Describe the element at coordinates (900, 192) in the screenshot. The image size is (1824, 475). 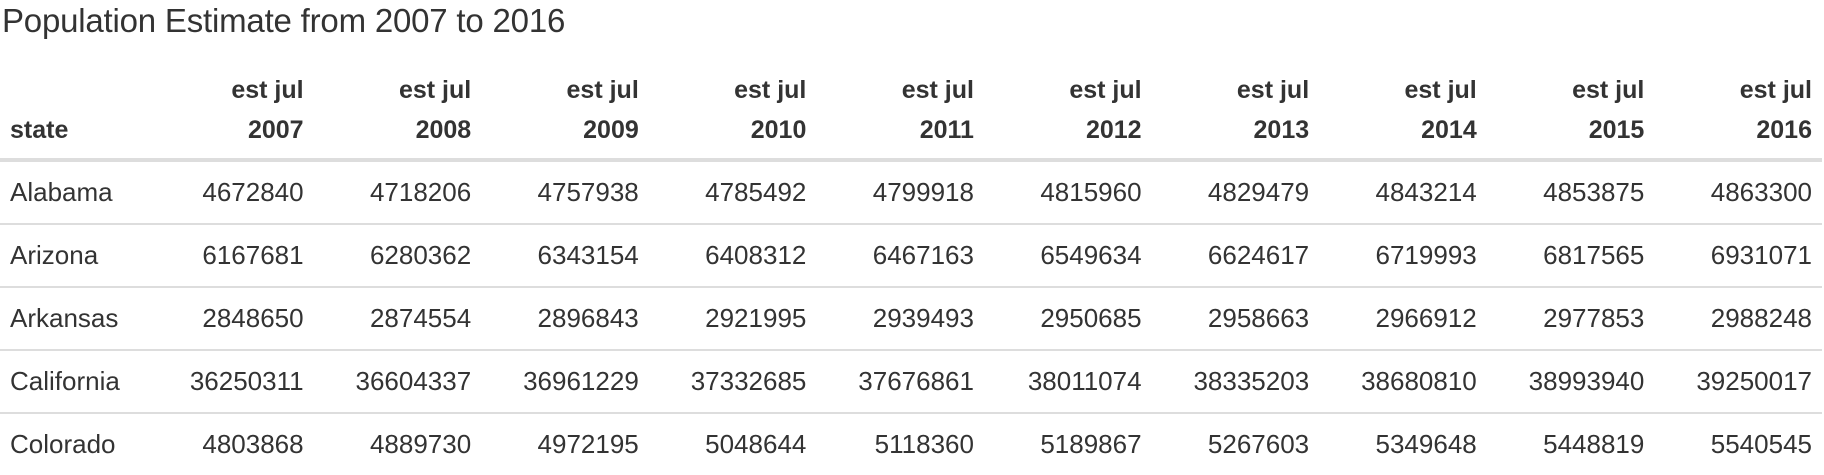
I see `population-cell: 4799918` at that location.